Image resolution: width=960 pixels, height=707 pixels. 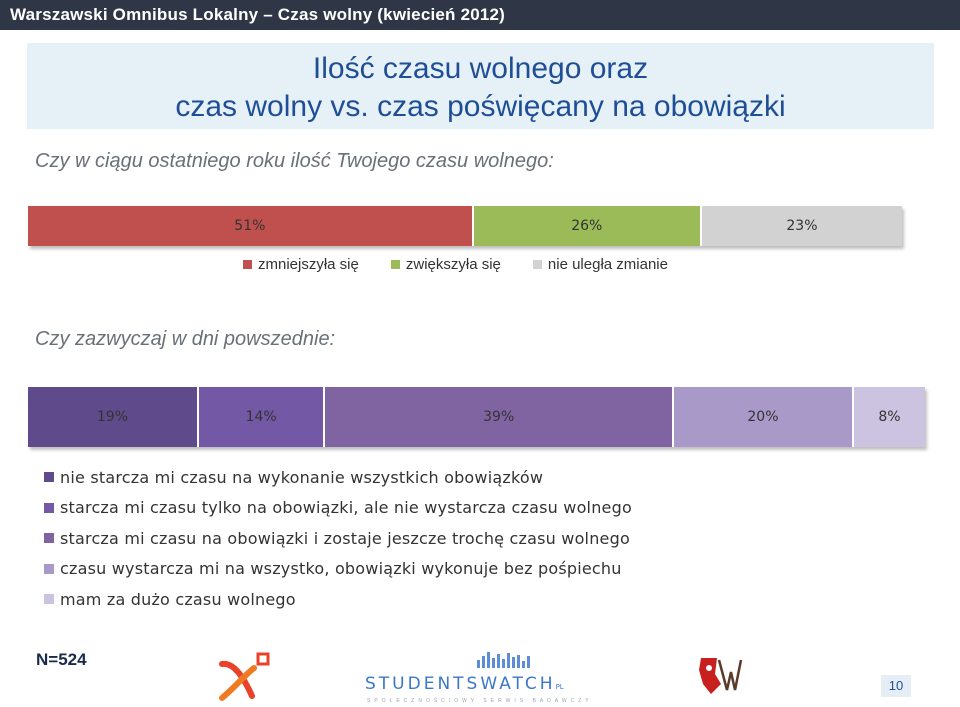 What do you see at coordinates (721, 676) in the screenshot?
I see `crest-logo-icon` at bounding box center [721, 676].